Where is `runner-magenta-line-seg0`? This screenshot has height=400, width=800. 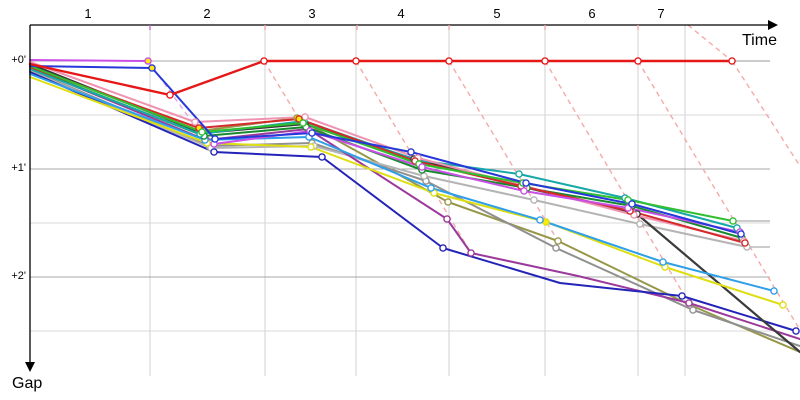 runner-magenta-line-seg0 is located at coordinates (89, 60).